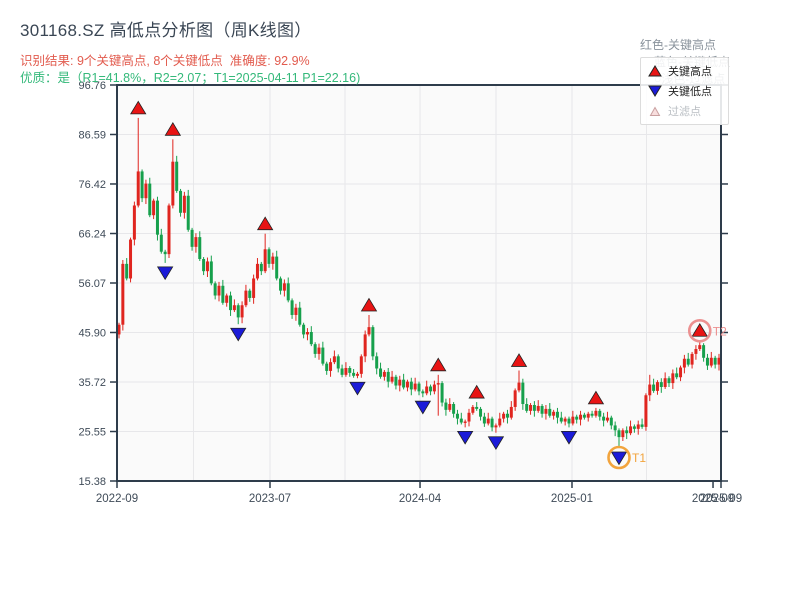 Image resolution: width=800 pixels, height=600 pixels. Describe the element at coordinates (166, 30) in the screenshot. I see `page-title: 301168.SZ 高低点分析图（周K线图）` at that location.